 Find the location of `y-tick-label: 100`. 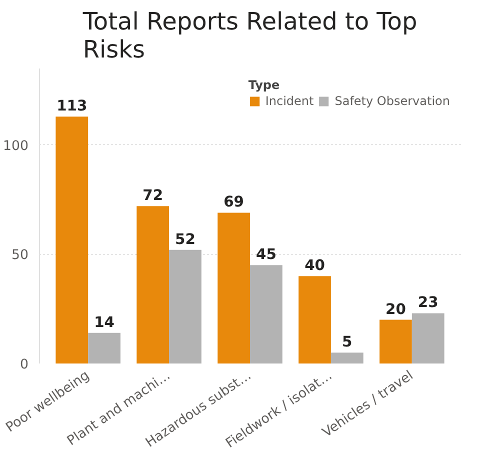

y-tick-label: 100 is located at coordinates (16, 146).